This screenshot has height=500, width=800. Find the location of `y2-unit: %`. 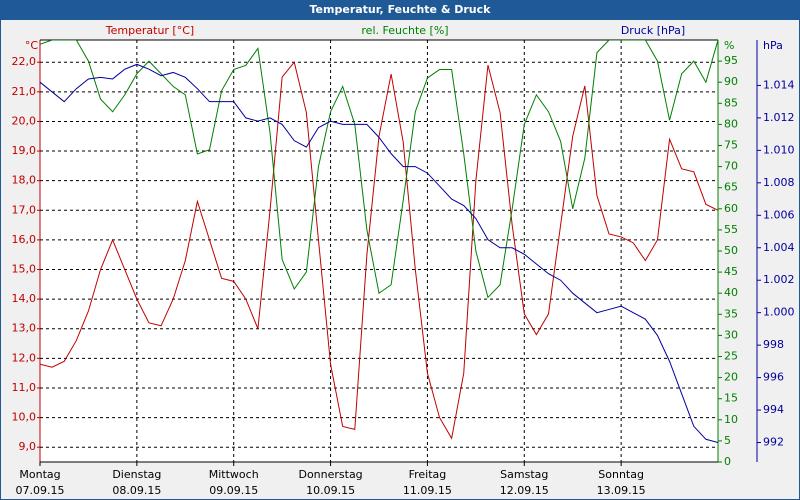

y2-unit: % is located at coordinates (729, 45).